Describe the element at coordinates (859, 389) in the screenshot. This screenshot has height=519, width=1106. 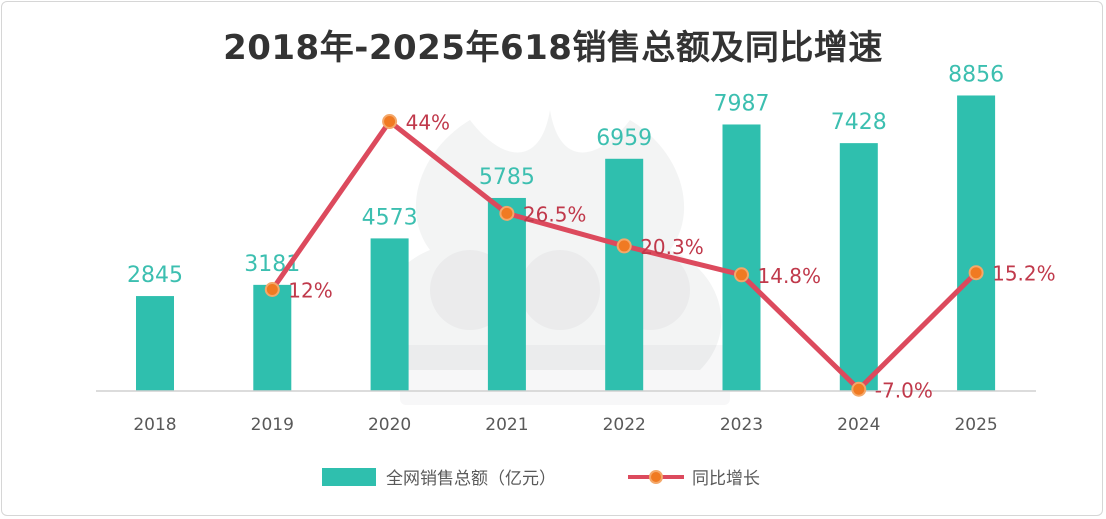
I see `growth-point-2024` at that location.